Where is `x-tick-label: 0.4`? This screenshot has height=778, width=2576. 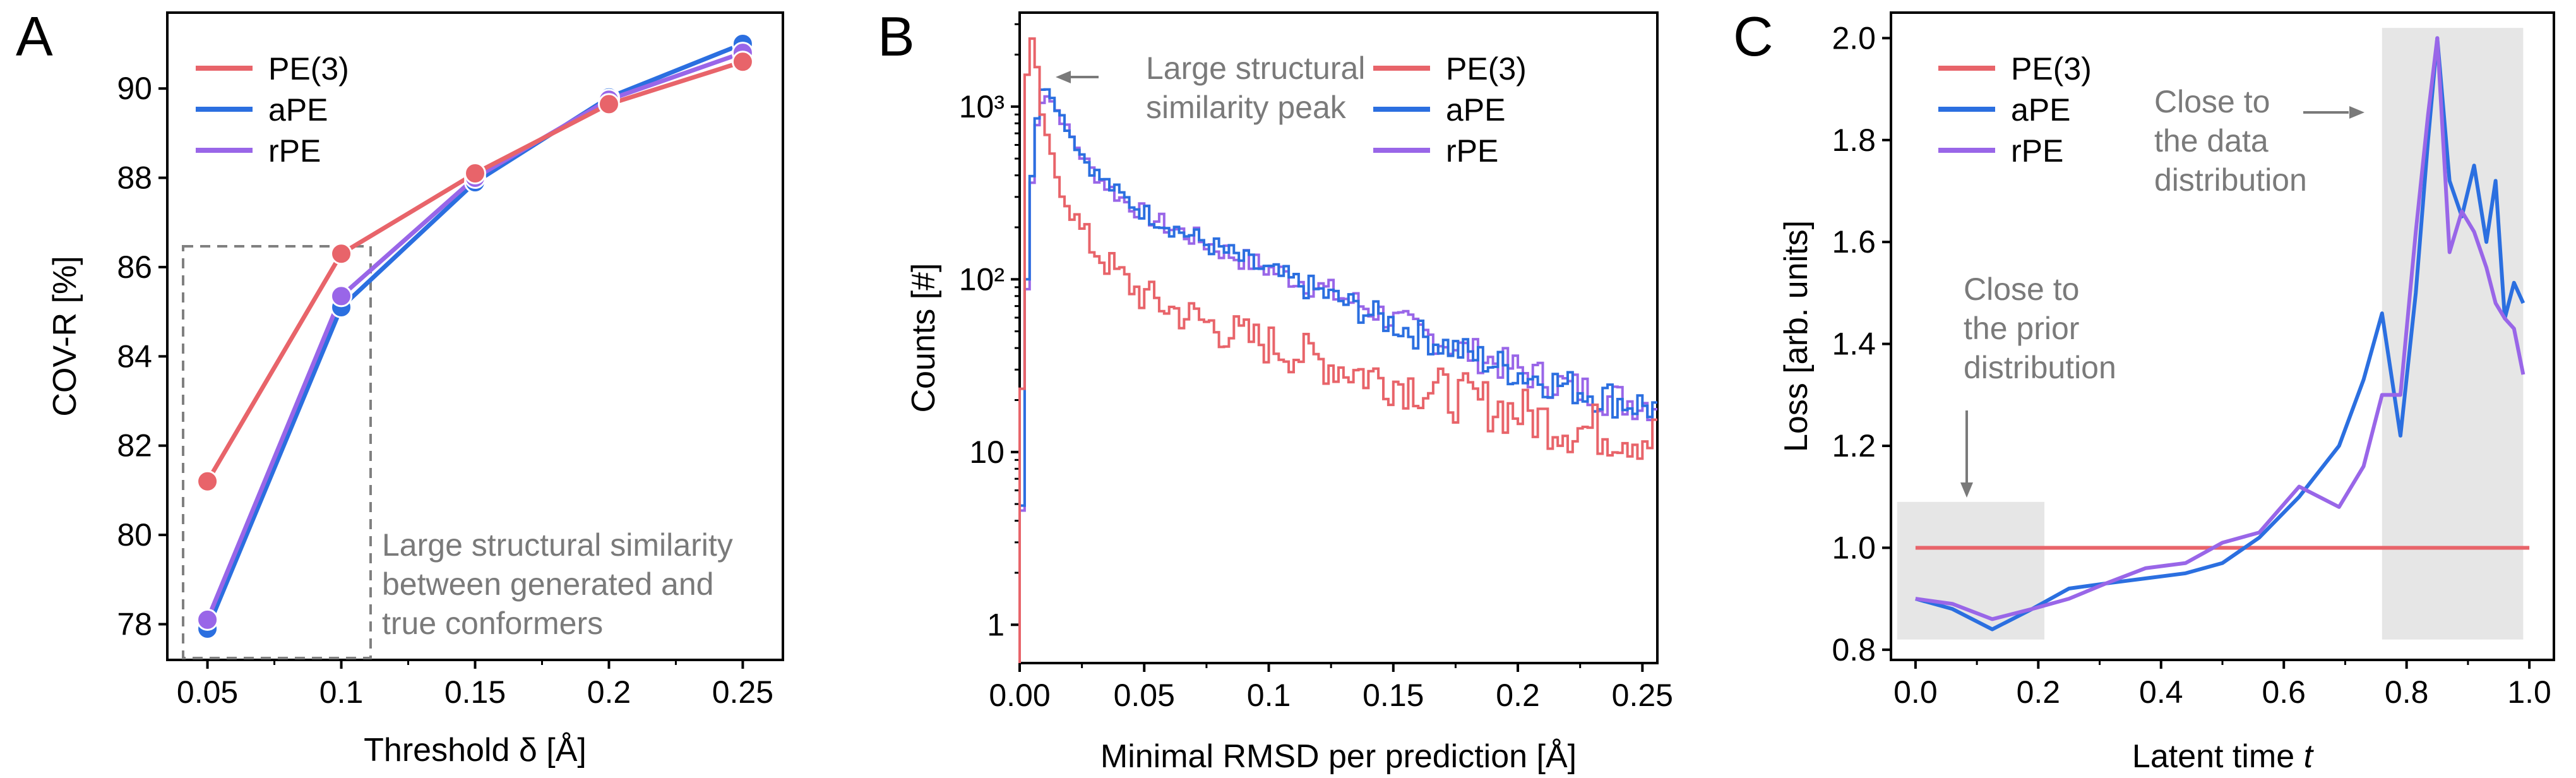
x-tick-label: 0.4 is located at coordinates (2161, 692).